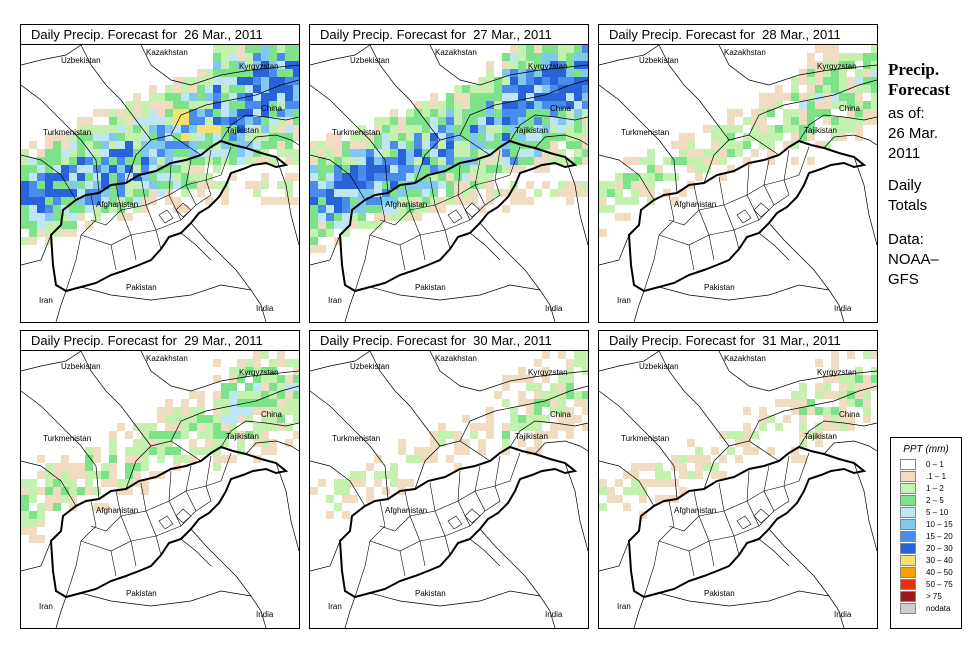 The height and width of the screenshot is (646, 975). Describe the element at coordinates (370, 366) in the screenshot. I see `map-label-uzbekistan: Uzbekistan` at that location.